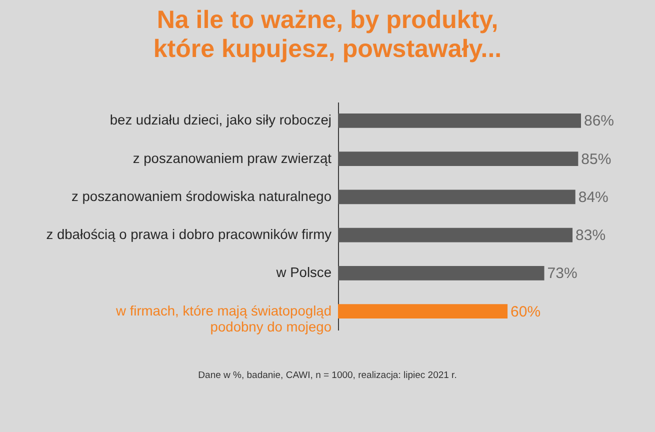 This screenshot has width=655, height=432. What do you see at coordinates (596, 159) in the screenshot?
I see `data-label: 85%` at bounding box center [596, 159].